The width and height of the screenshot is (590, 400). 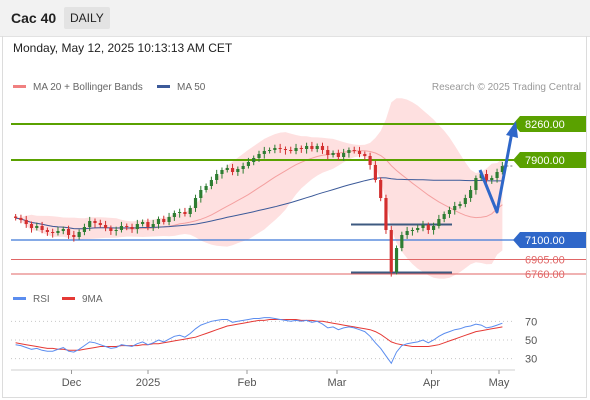 What do you see at coordinates (545, 241) in the screenshot?
I see `level-label: 7100.00` at bounding box center [545, 241].